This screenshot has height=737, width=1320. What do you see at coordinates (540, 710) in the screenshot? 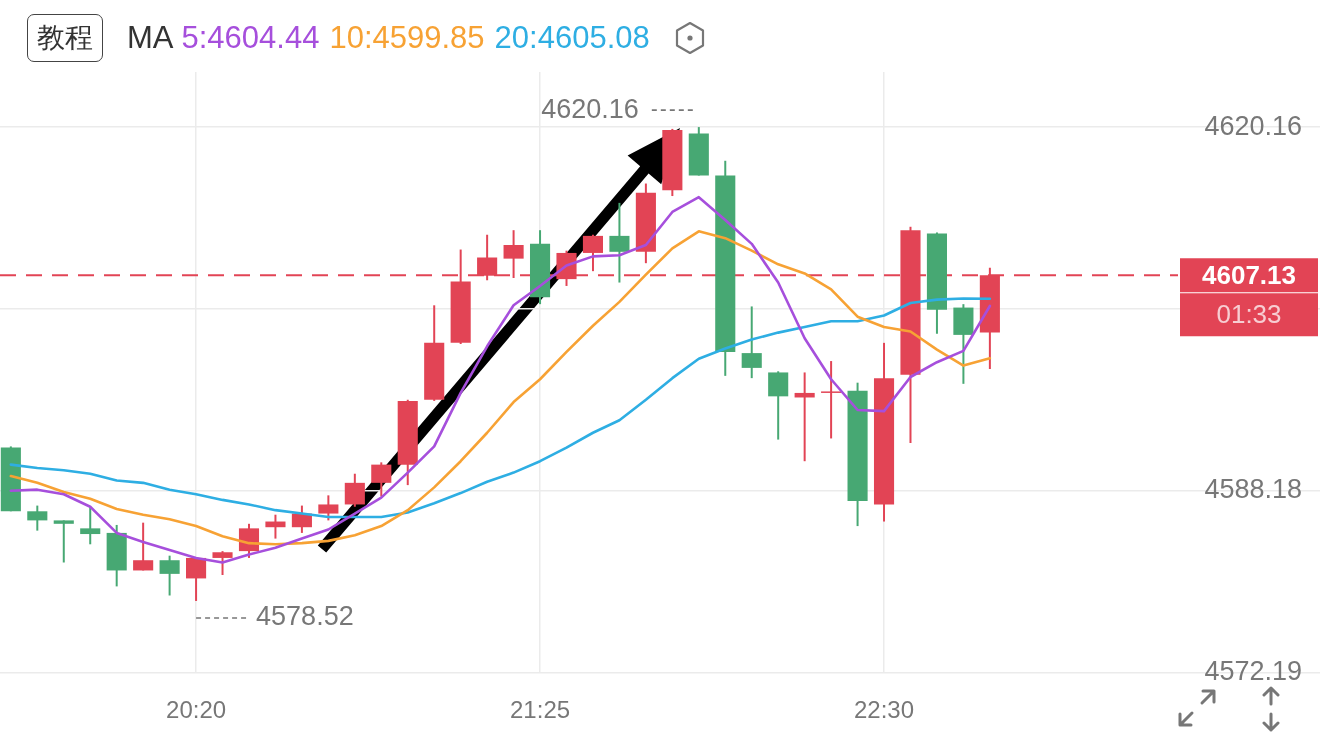
I see `x-tick-label: 21:25` at bounding box center [540, 710].